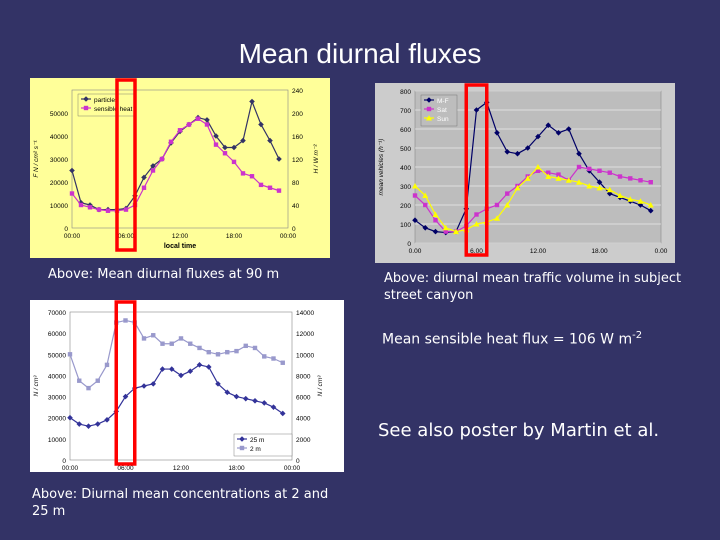  I want to click on concentrations-y-tick-left: 10000, so click(57, 440).